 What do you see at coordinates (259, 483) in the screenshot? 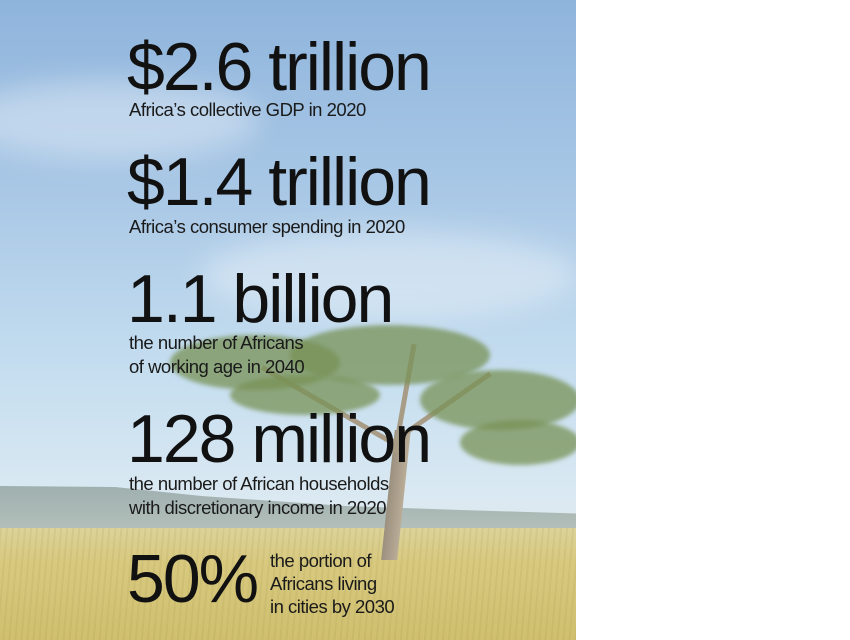
I see `stat-households-label-1: the number of African households` at bounding box center [259, 483].